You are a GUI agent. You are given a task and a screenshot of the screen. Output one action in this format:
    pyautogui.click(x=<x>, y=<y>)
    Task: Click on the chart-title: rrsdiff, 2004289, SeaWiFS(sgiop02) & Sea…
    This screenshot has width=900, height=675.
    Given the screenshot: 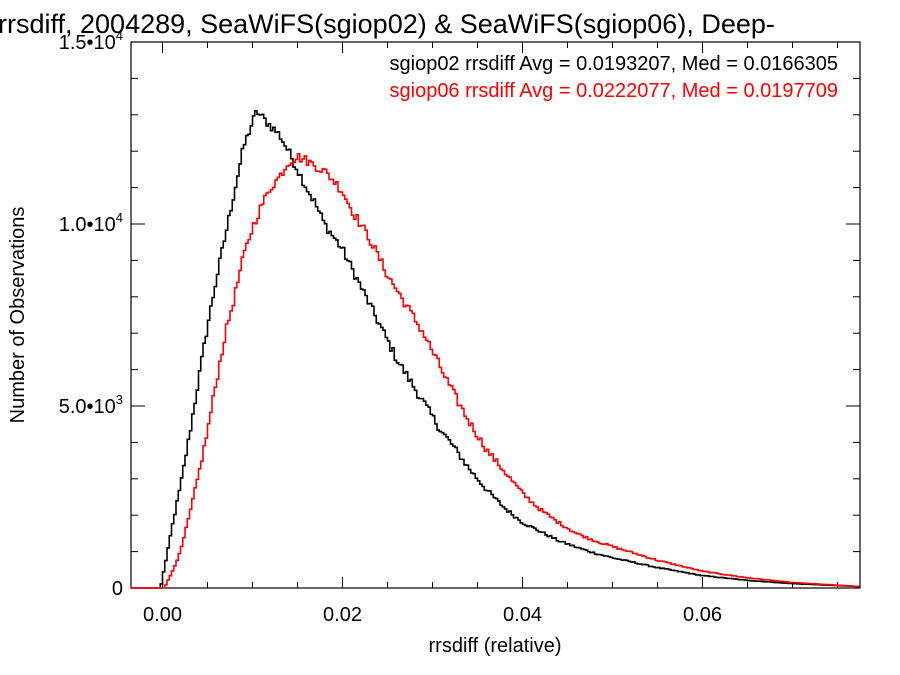 What is the action you would take?
    pyautogui.click(x=387, y=24)
    